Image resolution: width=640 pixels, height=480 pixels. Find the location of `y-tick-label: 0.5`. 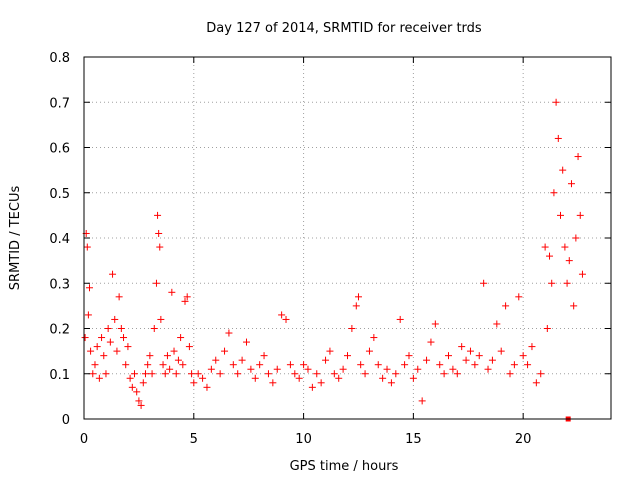

y-tick-label: 0.5 is located at coordinates (59, 194).